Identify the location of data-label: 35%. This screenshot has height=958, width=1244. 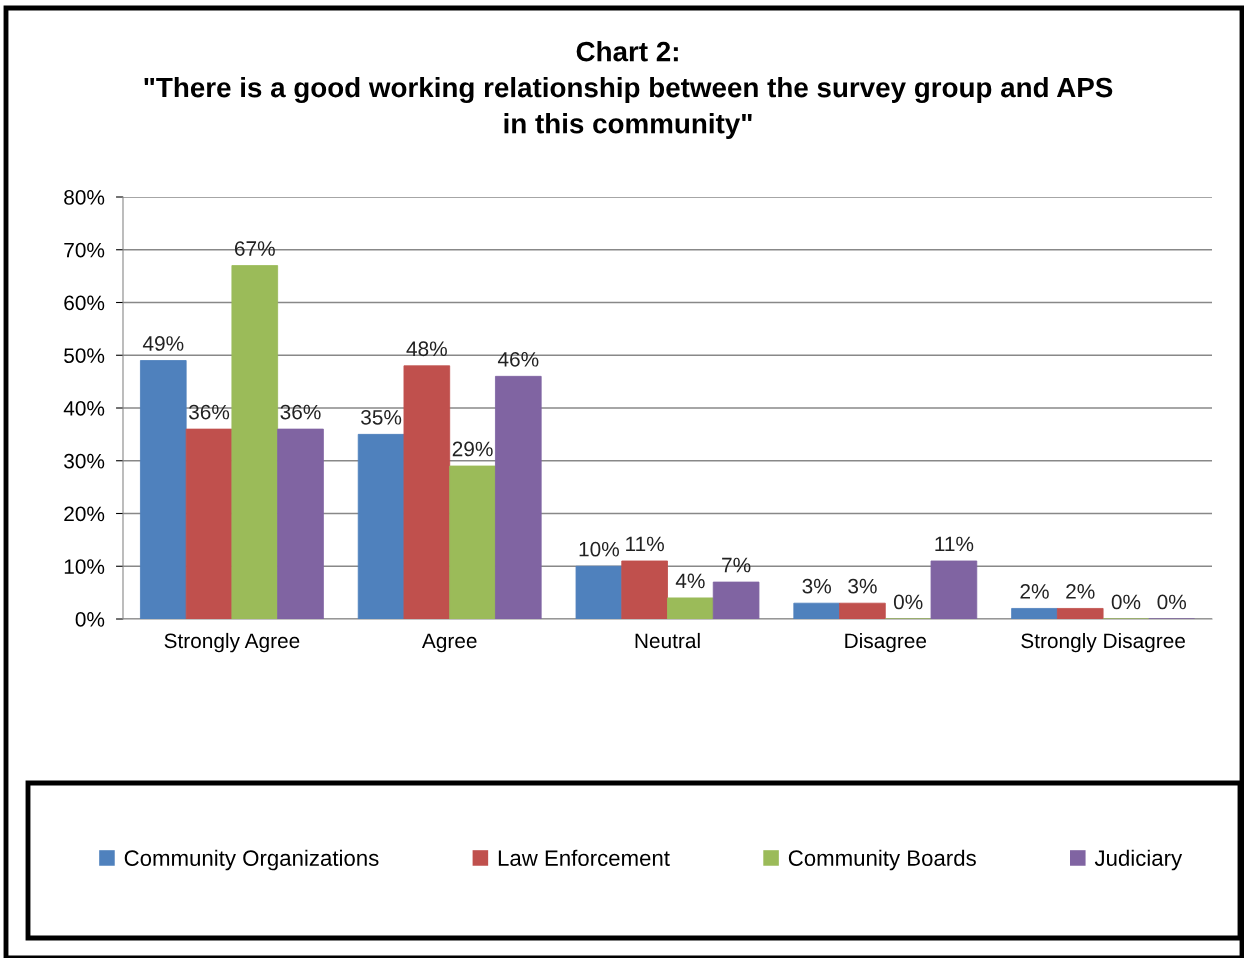
(381, 417).